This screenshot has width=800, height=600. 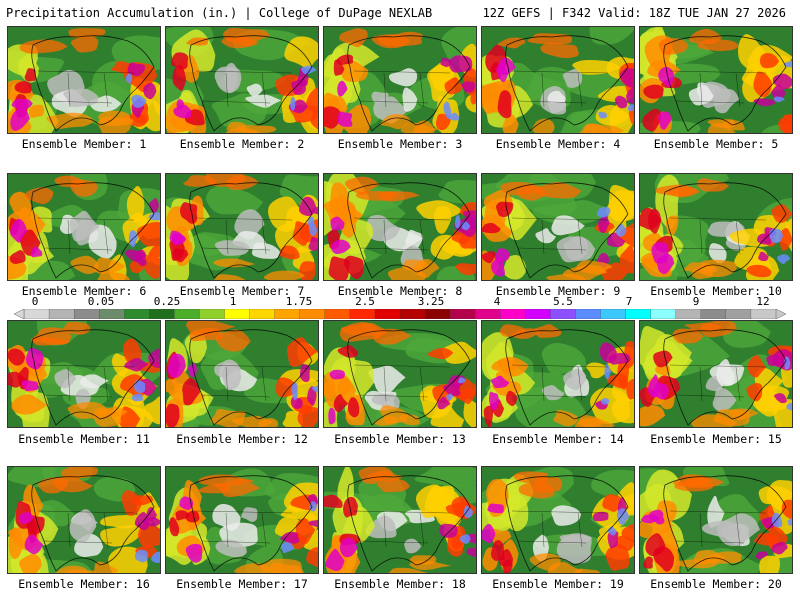 What do you see at coordinates (431, 301) in the screenshot?
I see `legend-tick-label: 3.25` at bounding box center [431, 301].